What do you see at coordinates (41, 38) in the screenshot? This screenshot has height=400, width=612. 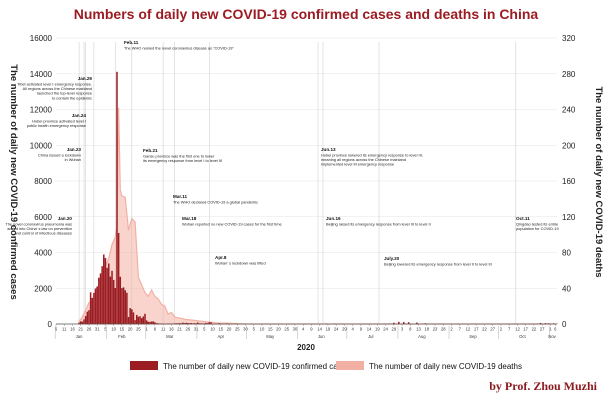 I see `y-left-tick-label: 16000` at bounding box center [41, 38].